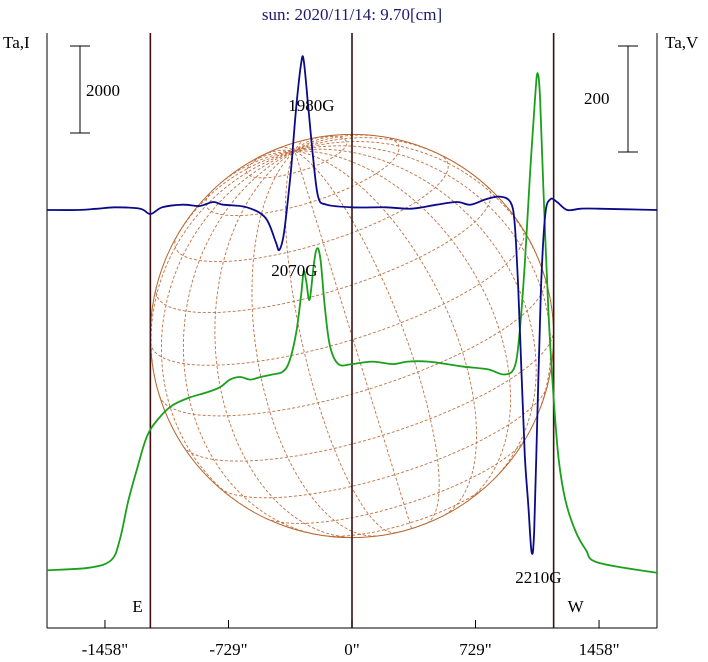  I want to click on x-tick-label: -729", so click(228, 649).